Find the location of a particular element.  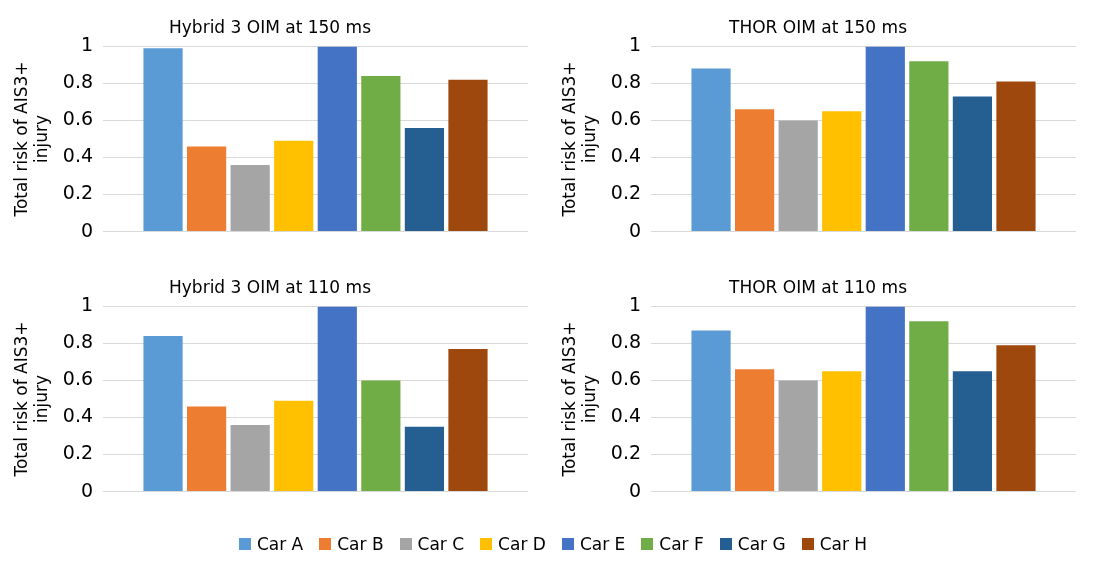

legend-label: Car B is located at coordinates (360, 544).